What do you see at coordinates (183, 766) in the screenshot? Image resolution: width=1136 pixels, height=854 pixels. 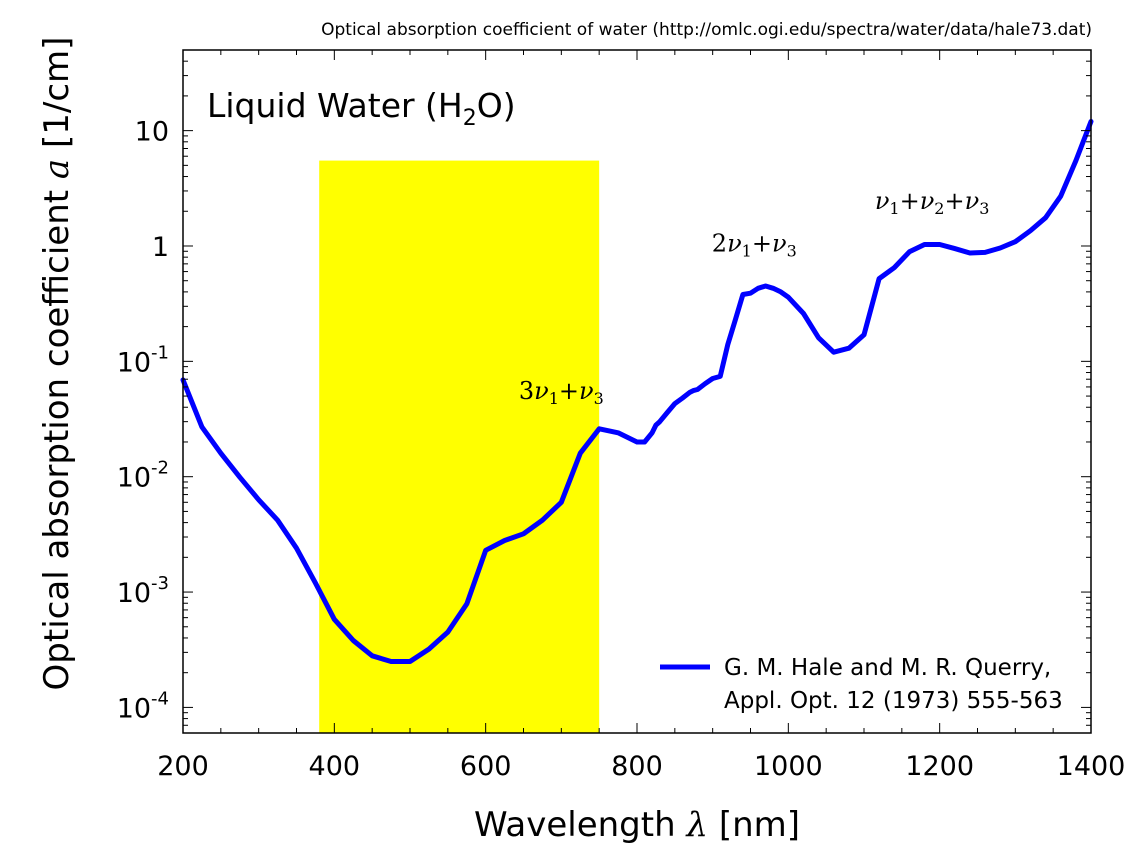 I see `x-tick-label: 200` at bounding box center [183, 766].